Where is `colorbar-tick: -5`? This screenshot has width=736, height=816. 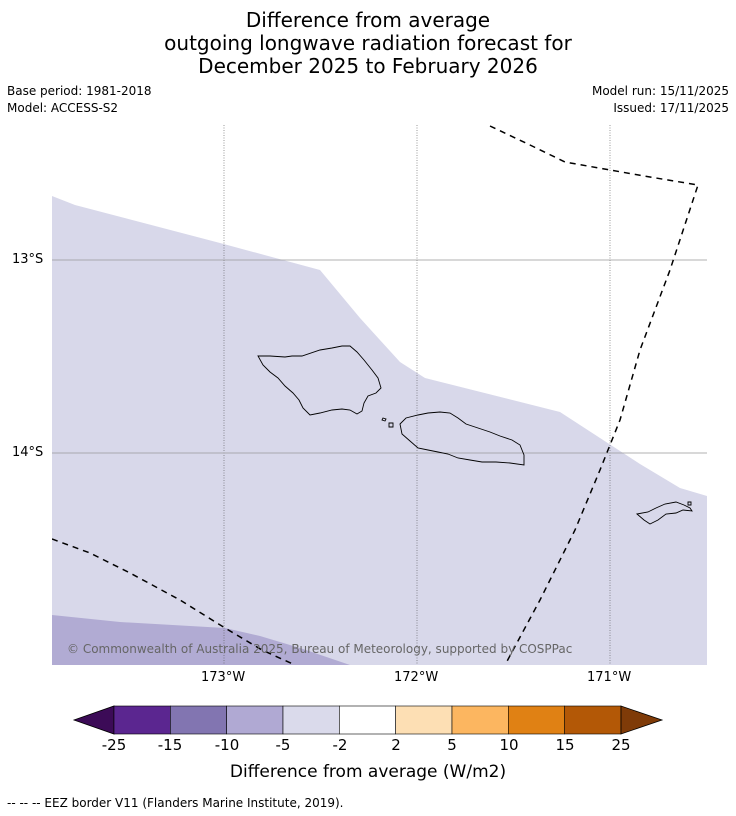 colorbar-tick: -5 is located at coordinates (283, 745).